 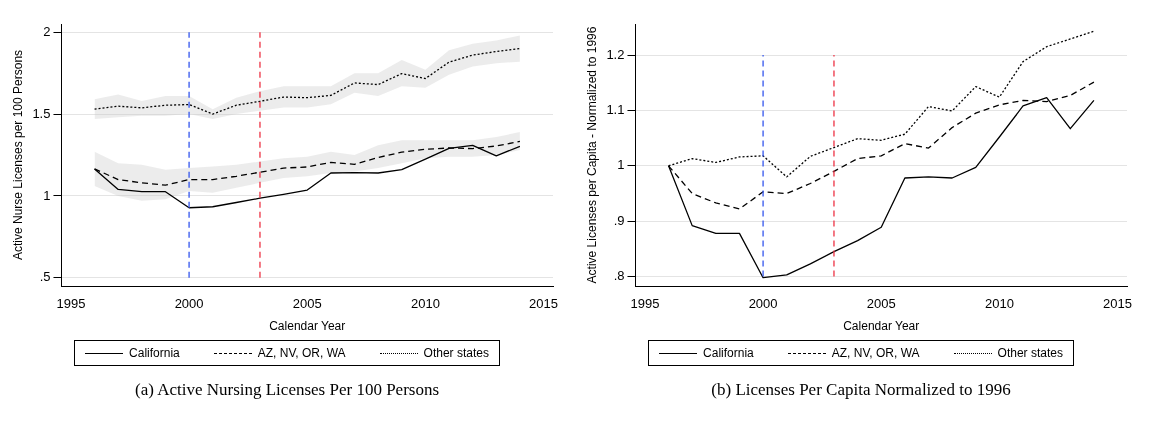 What do you see at coordinates (17, 155) in the screenshot?
I see `y-axis-title: Active Nurse Licenses per 100 Persons` at bounding box center [17, 155].